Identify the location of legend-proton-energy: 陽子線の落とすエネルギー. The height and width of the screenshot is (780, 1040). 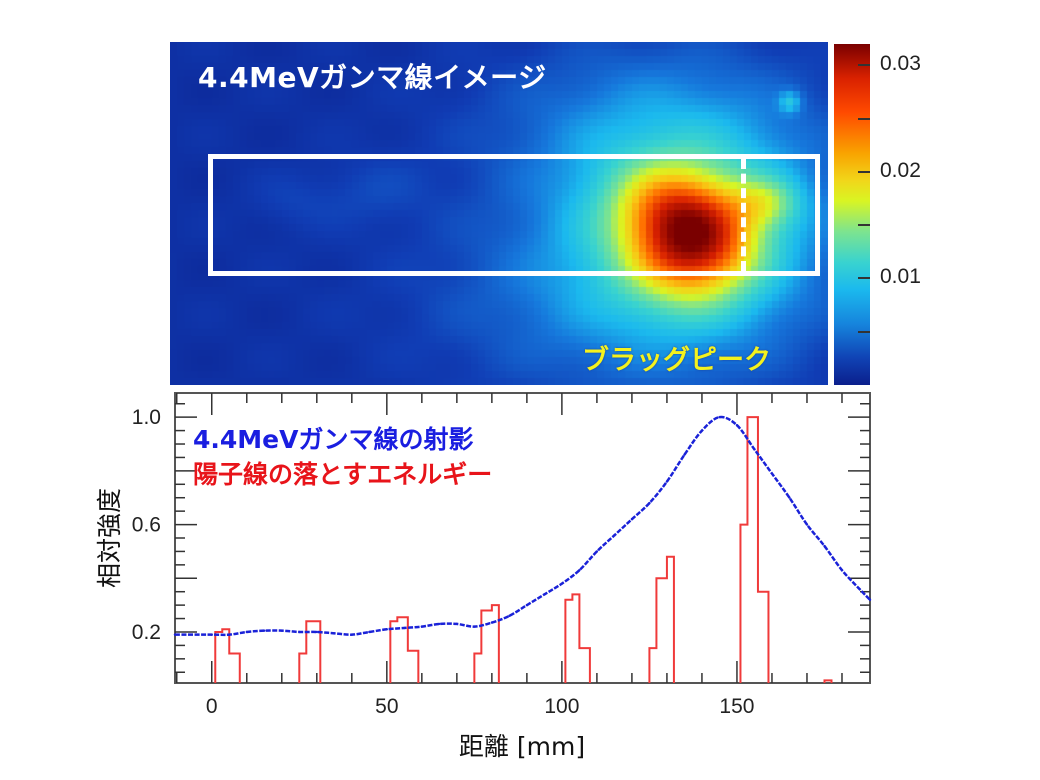
(342, 474).